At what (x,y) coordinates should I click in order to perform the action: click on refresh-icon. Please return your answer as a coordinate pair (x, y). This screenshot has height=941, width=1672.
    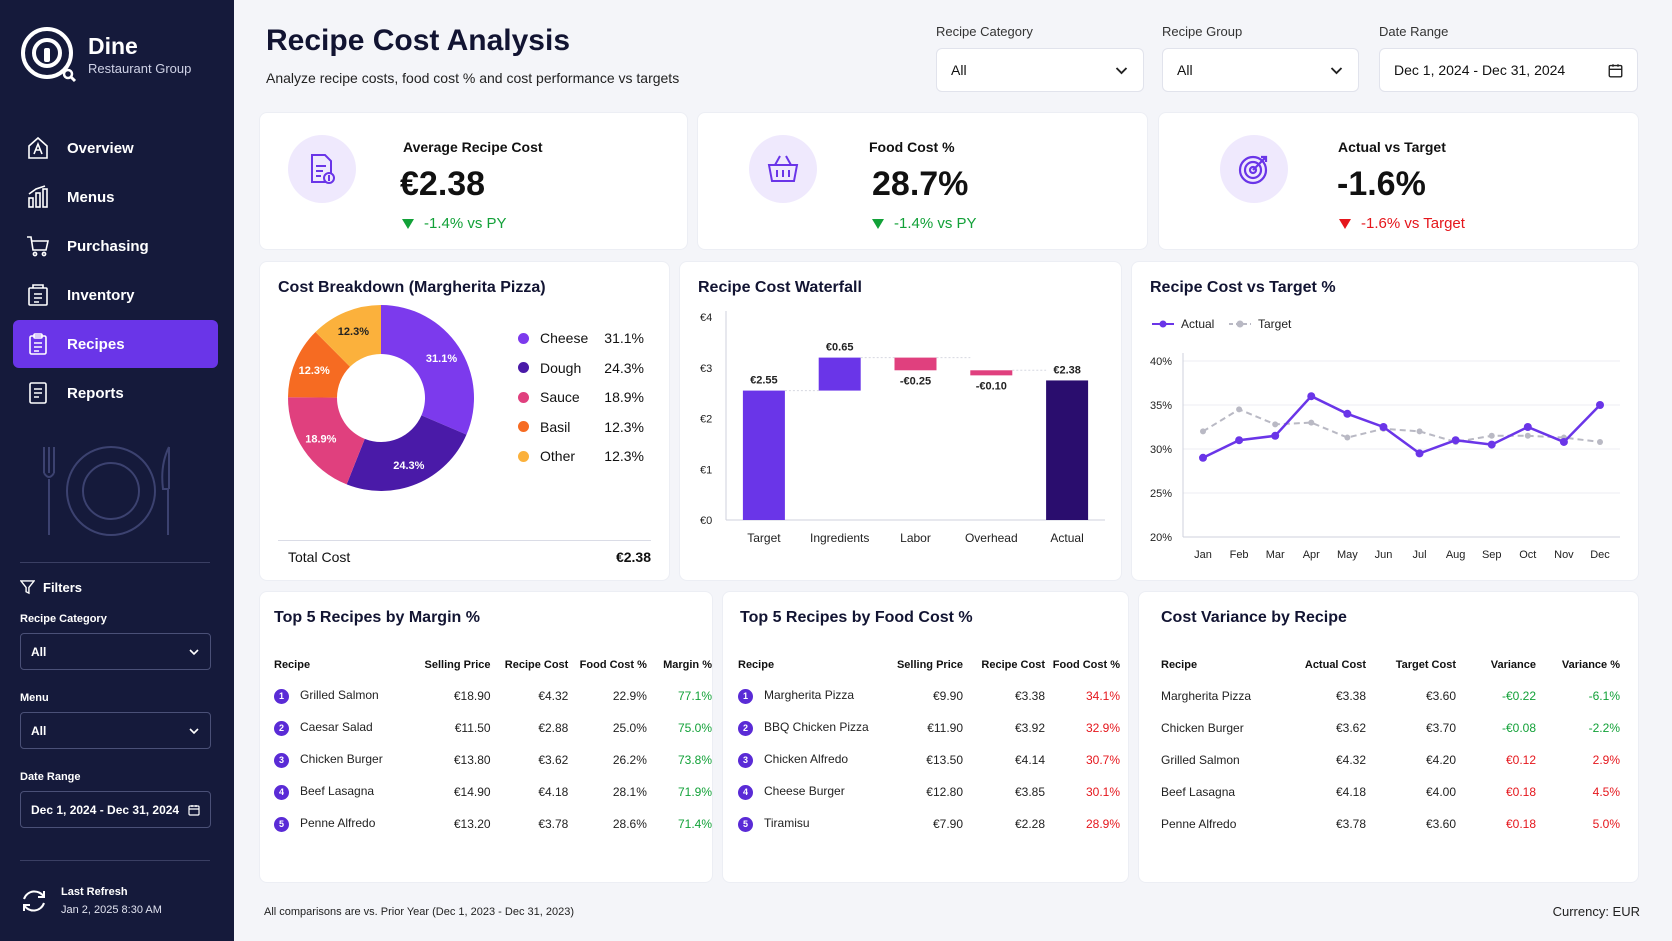
    Looking at the image, I should click on (34, 901).